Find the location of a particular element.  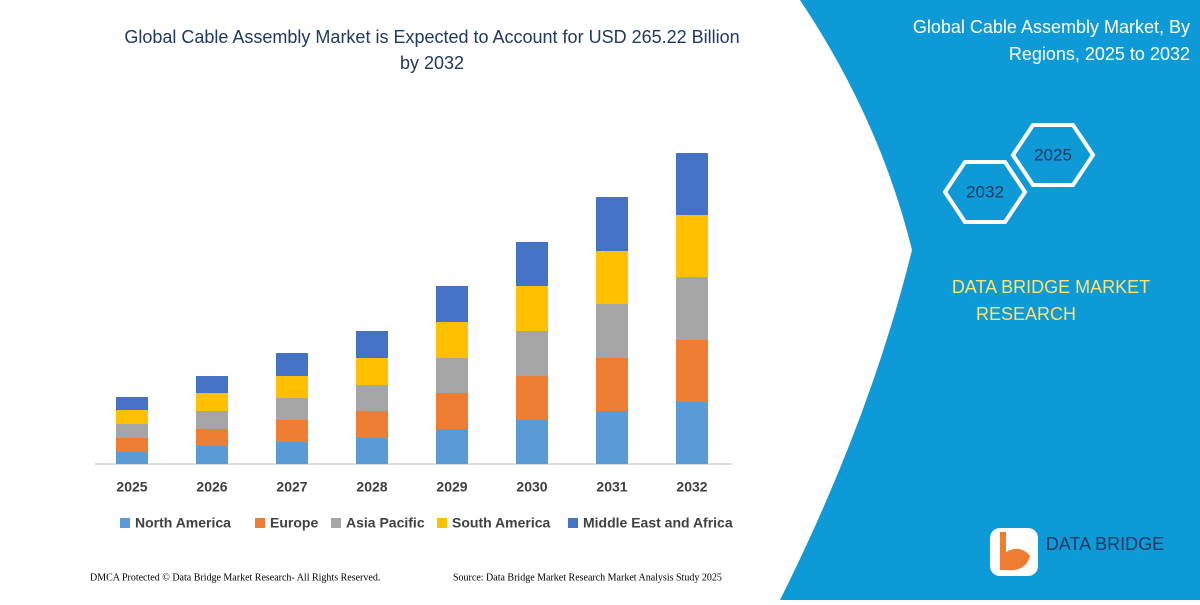

x-tick-label: 2029 is located at coordinates (451, 487).